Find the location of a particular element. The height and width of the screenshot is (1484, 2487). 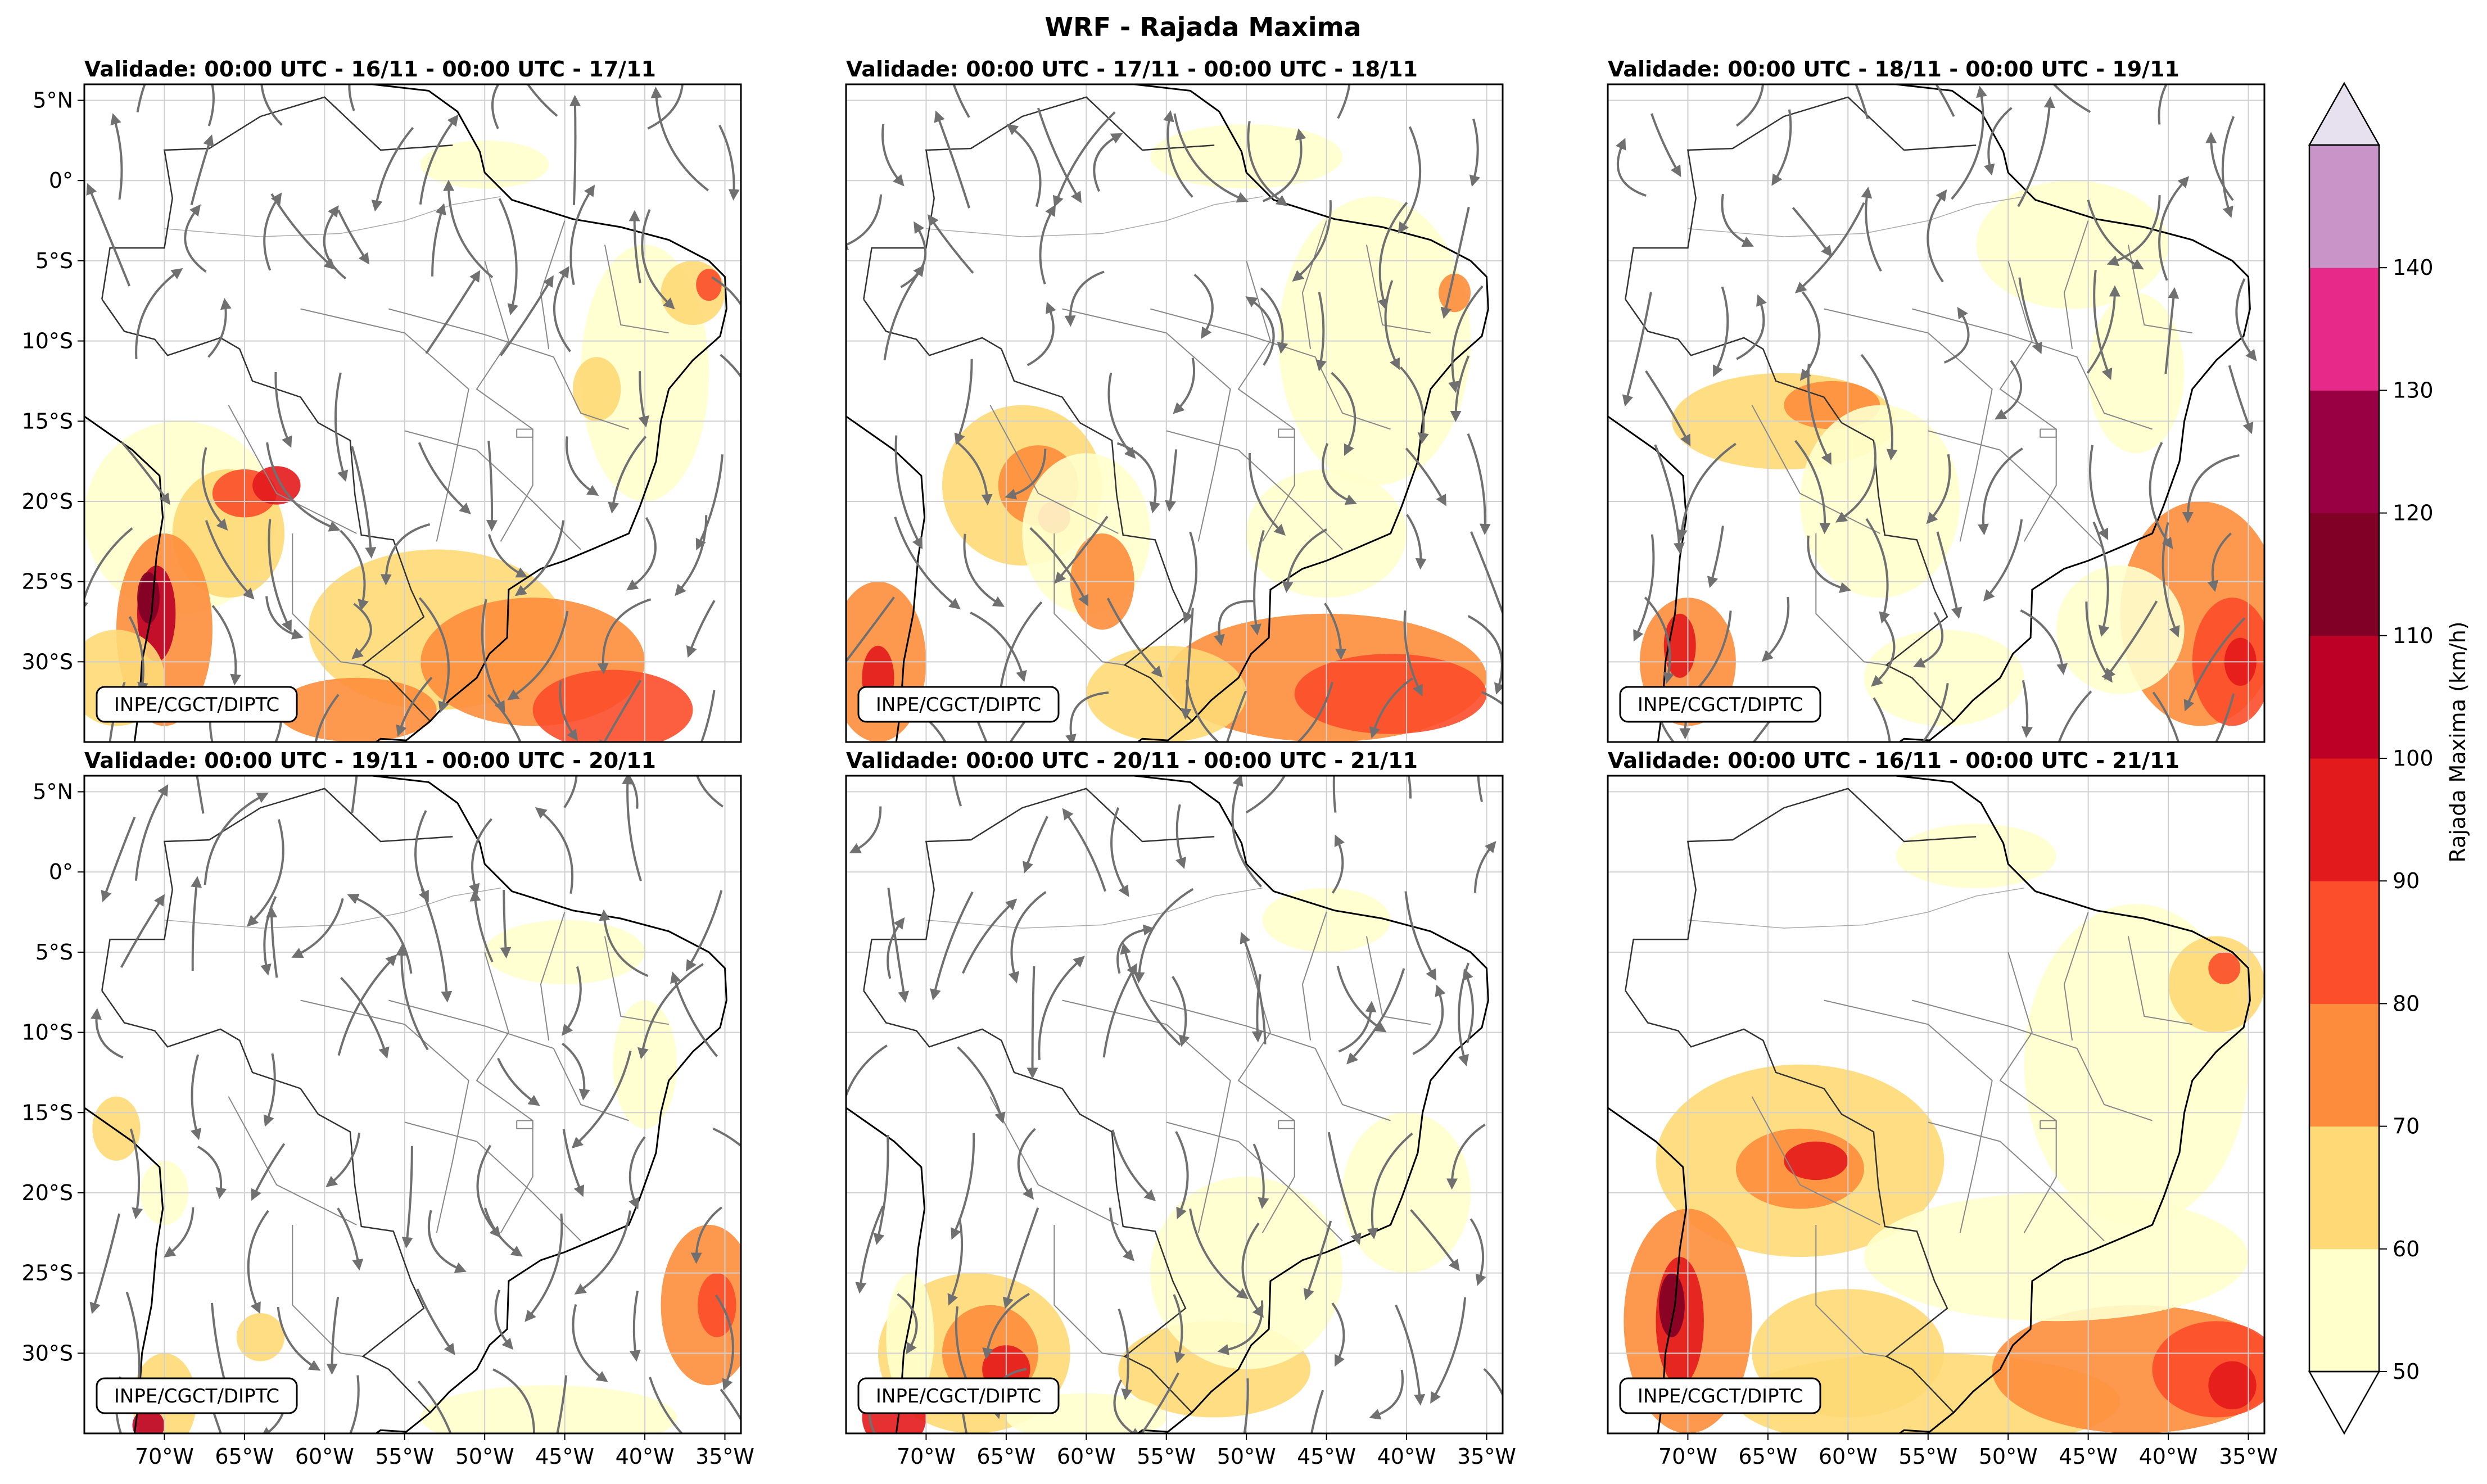

lat-tick-label: 25°S is located at coordinates (47, 1273).